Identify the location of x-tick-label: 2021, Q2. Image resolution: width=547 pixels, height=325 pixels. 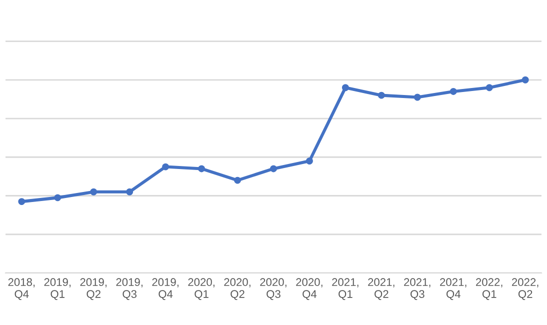
(381, 289).